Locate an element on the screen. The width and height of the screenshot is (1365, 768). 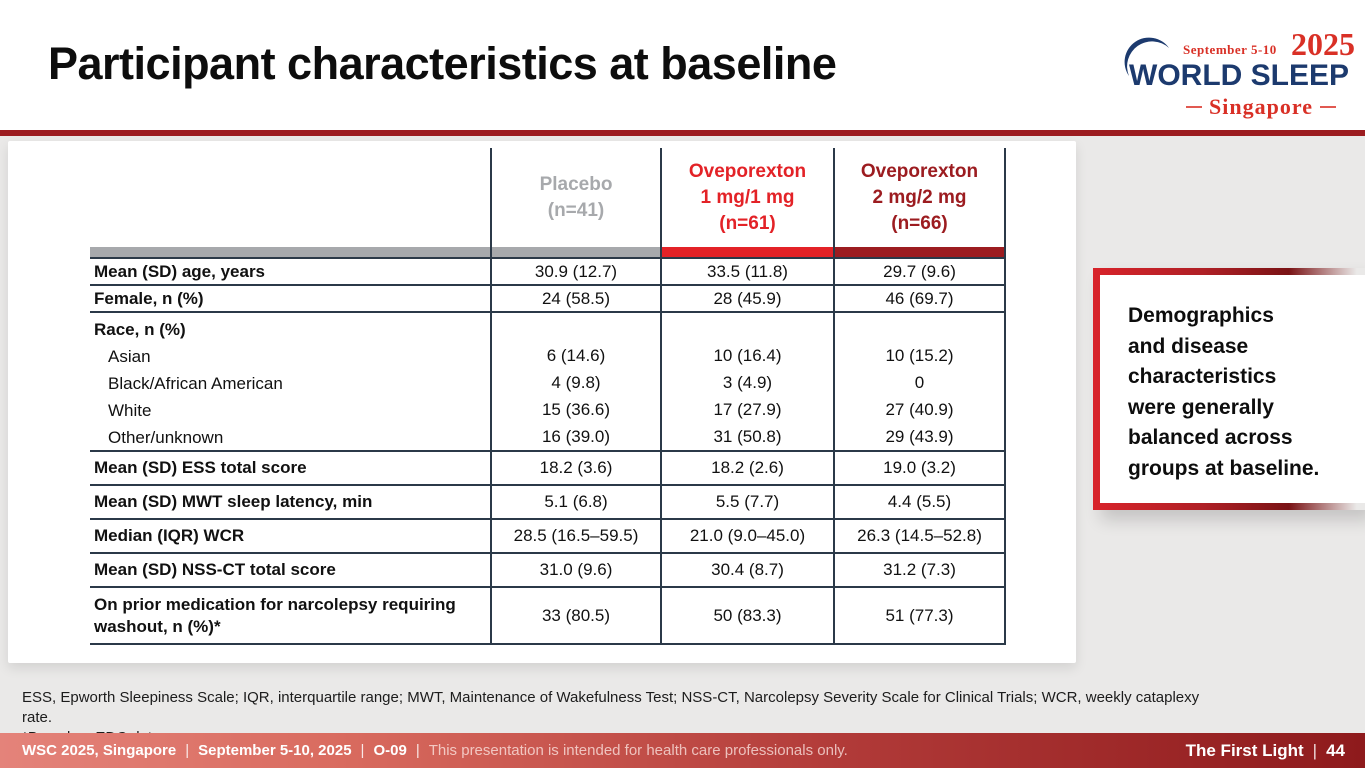
footer-event: WSC 2025, Singapore is located at coordinates (99, 750).